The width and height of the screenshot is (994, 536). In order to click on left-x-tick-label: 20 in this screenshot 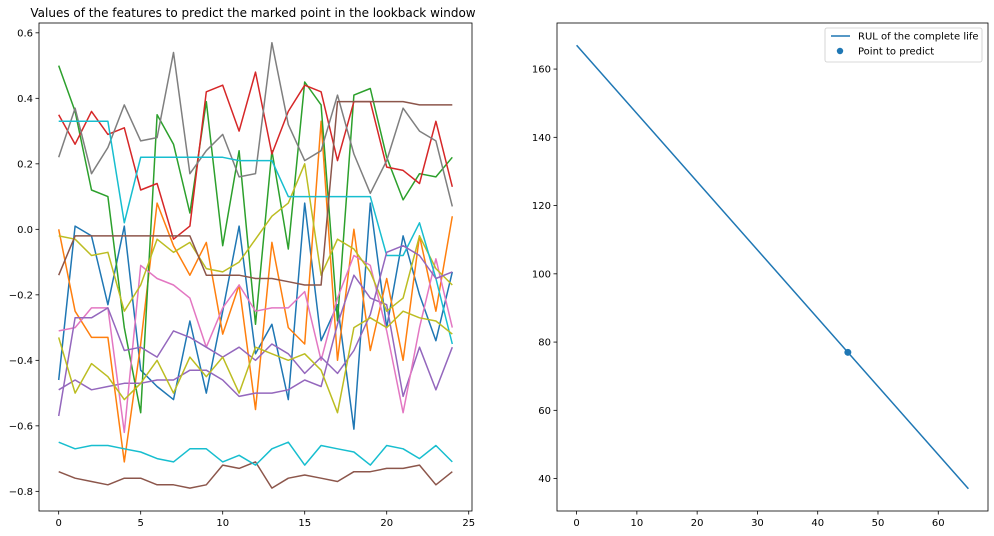, I will do `click(386, 523)`.